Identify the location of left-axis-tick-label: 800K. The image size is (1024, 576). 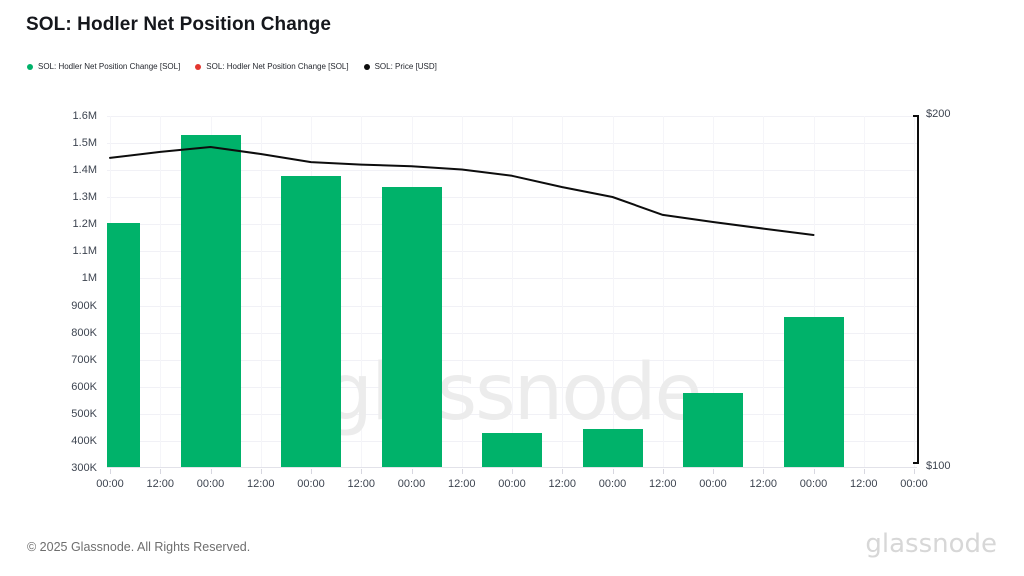
(84, 332).